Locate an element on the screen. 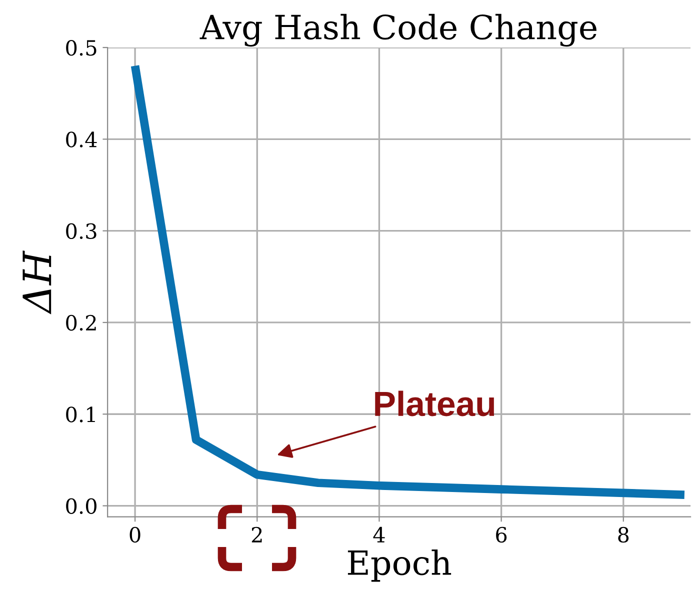 This screenshot has width=694, height=594. annotation: Plateau is located at coordinates (434, 403).